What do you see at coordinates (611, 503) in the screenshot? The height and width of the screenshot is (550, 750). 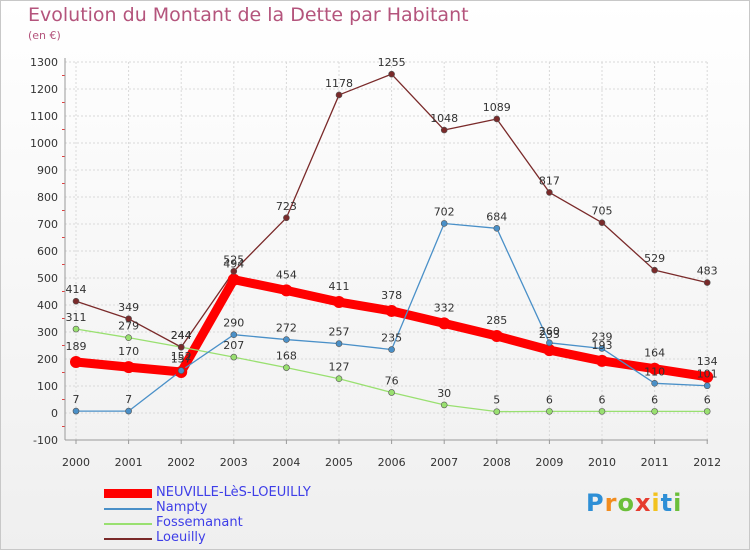 I see `logo-letter: r` at bounding box center [611, 503].